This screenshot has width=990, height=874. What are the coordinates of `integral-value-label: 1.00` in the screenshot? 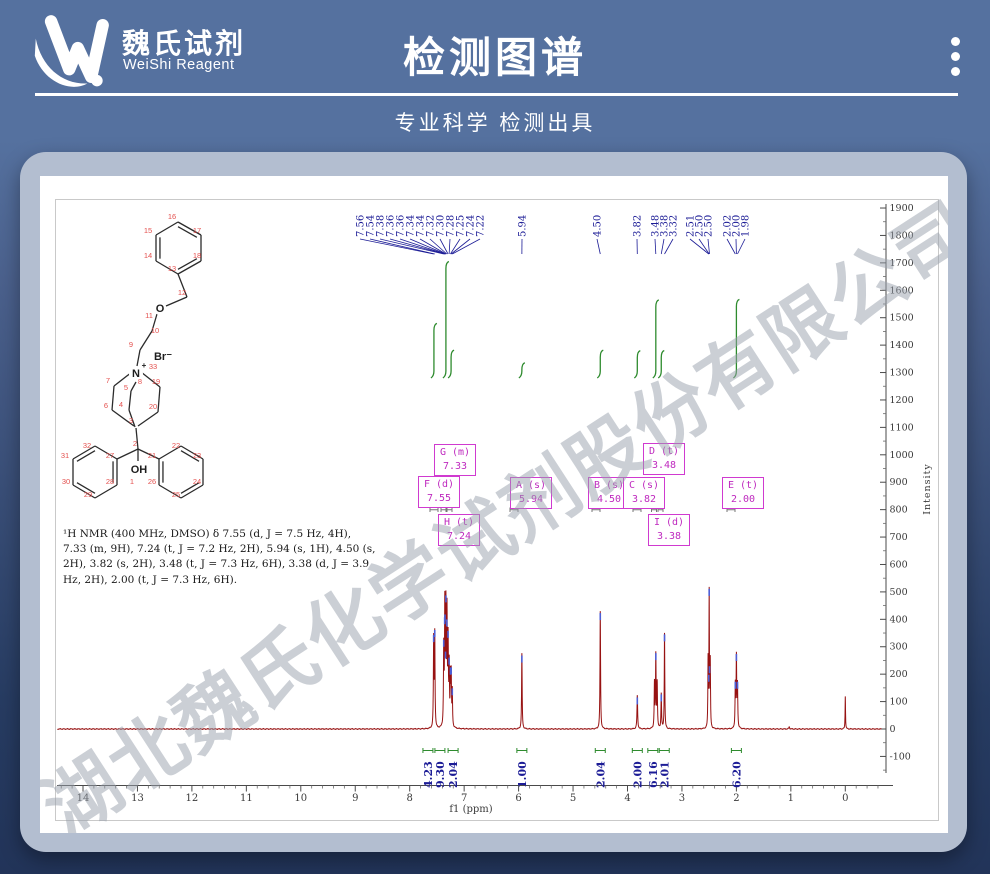 It's located at (522, 774).